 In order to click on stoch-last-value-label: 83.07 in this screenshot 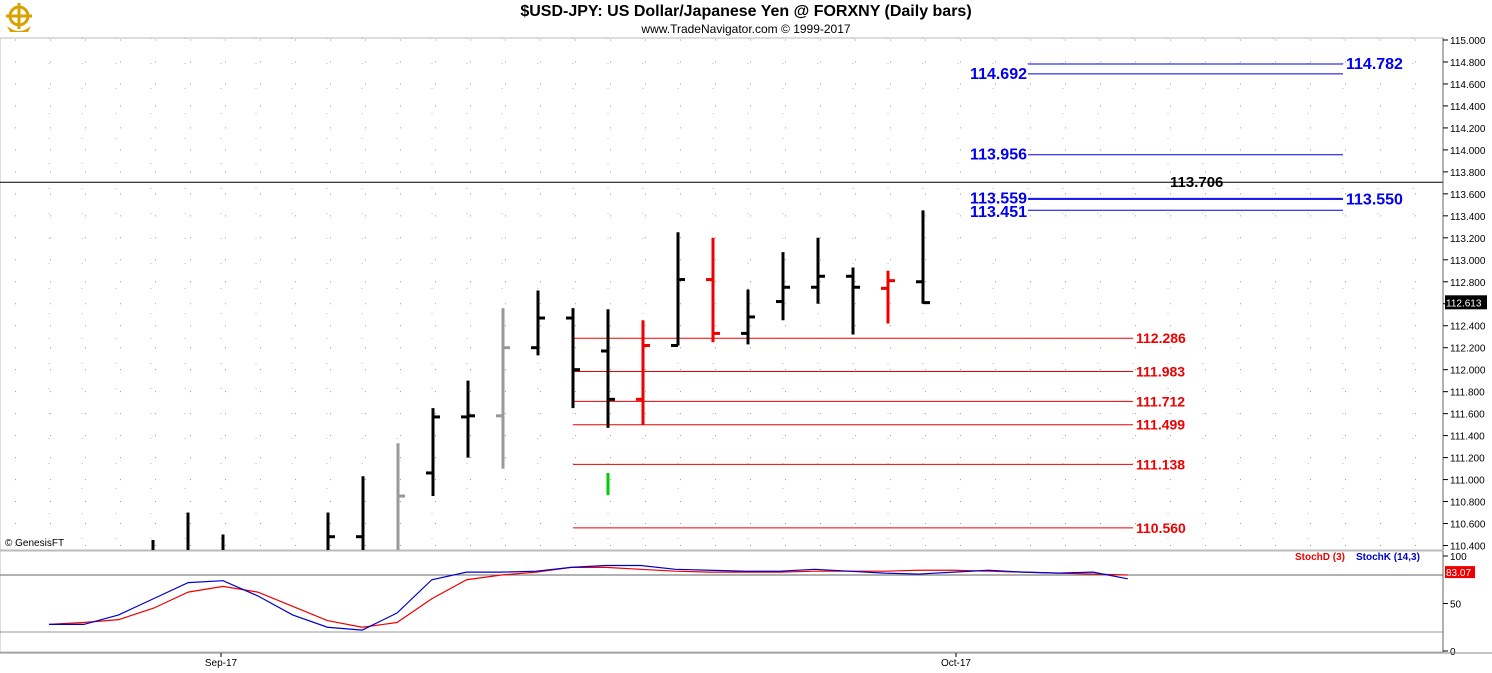, I will do `click(1458, 573)`.